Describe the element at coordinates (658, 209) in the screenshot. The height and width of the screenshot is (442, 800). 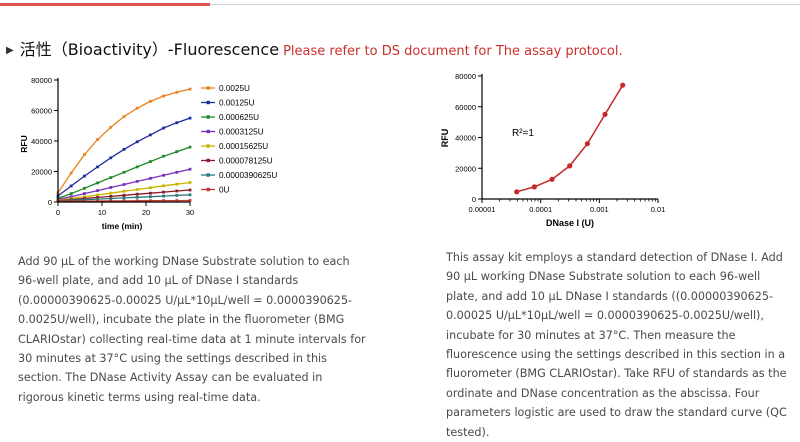
I see `standard-x-tick-label: 0.01` at that location.